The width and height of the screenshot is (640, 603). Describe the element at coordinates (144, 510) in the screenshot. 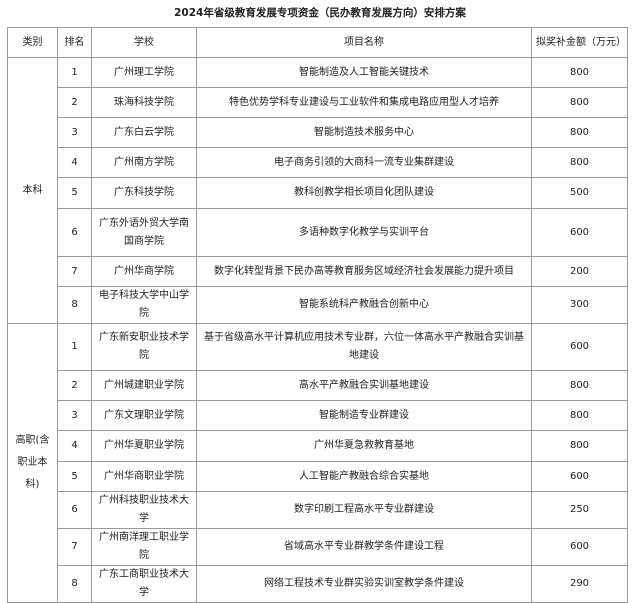

I see `school-cell: 广州科技职业技术大学` at that location.